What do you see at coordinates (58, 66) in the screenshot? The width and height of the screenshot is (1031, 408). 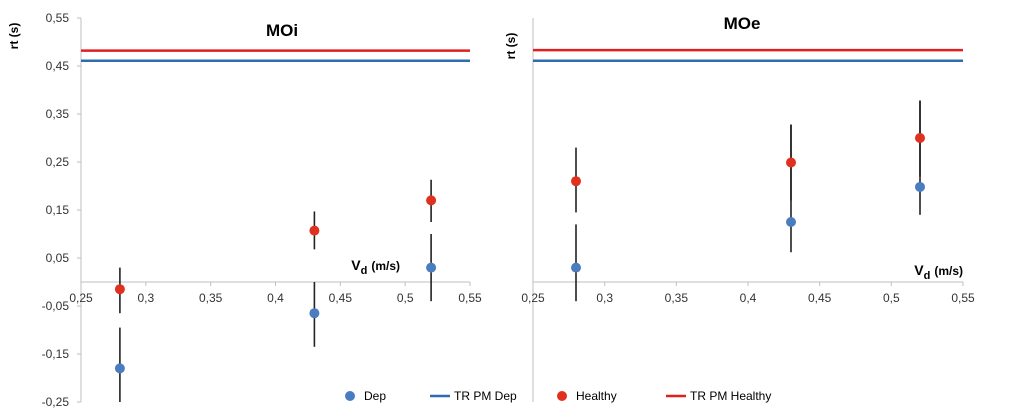 I see `y-tick-label: 0,45` at bounding box center [58, 66].